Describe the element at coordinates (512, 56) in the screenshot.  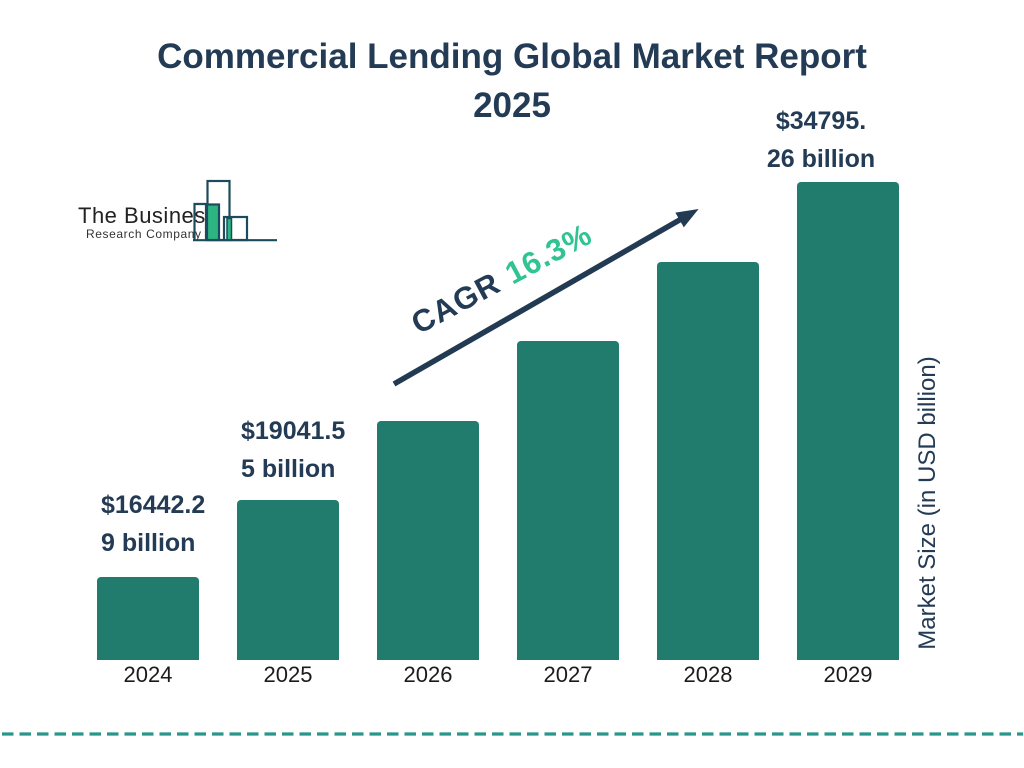
I see `title-line-1: Commercial Lending Global Market Report` at that location.